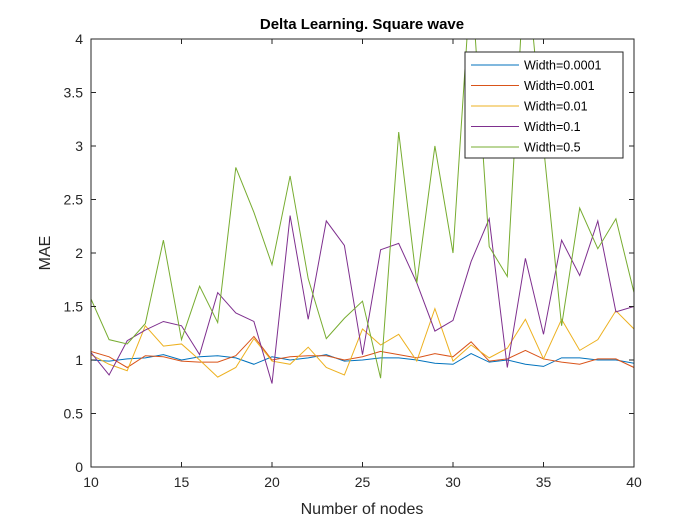 The image size is (700, 525). I want to click on x-tick-label: 10, so click(91, 482).